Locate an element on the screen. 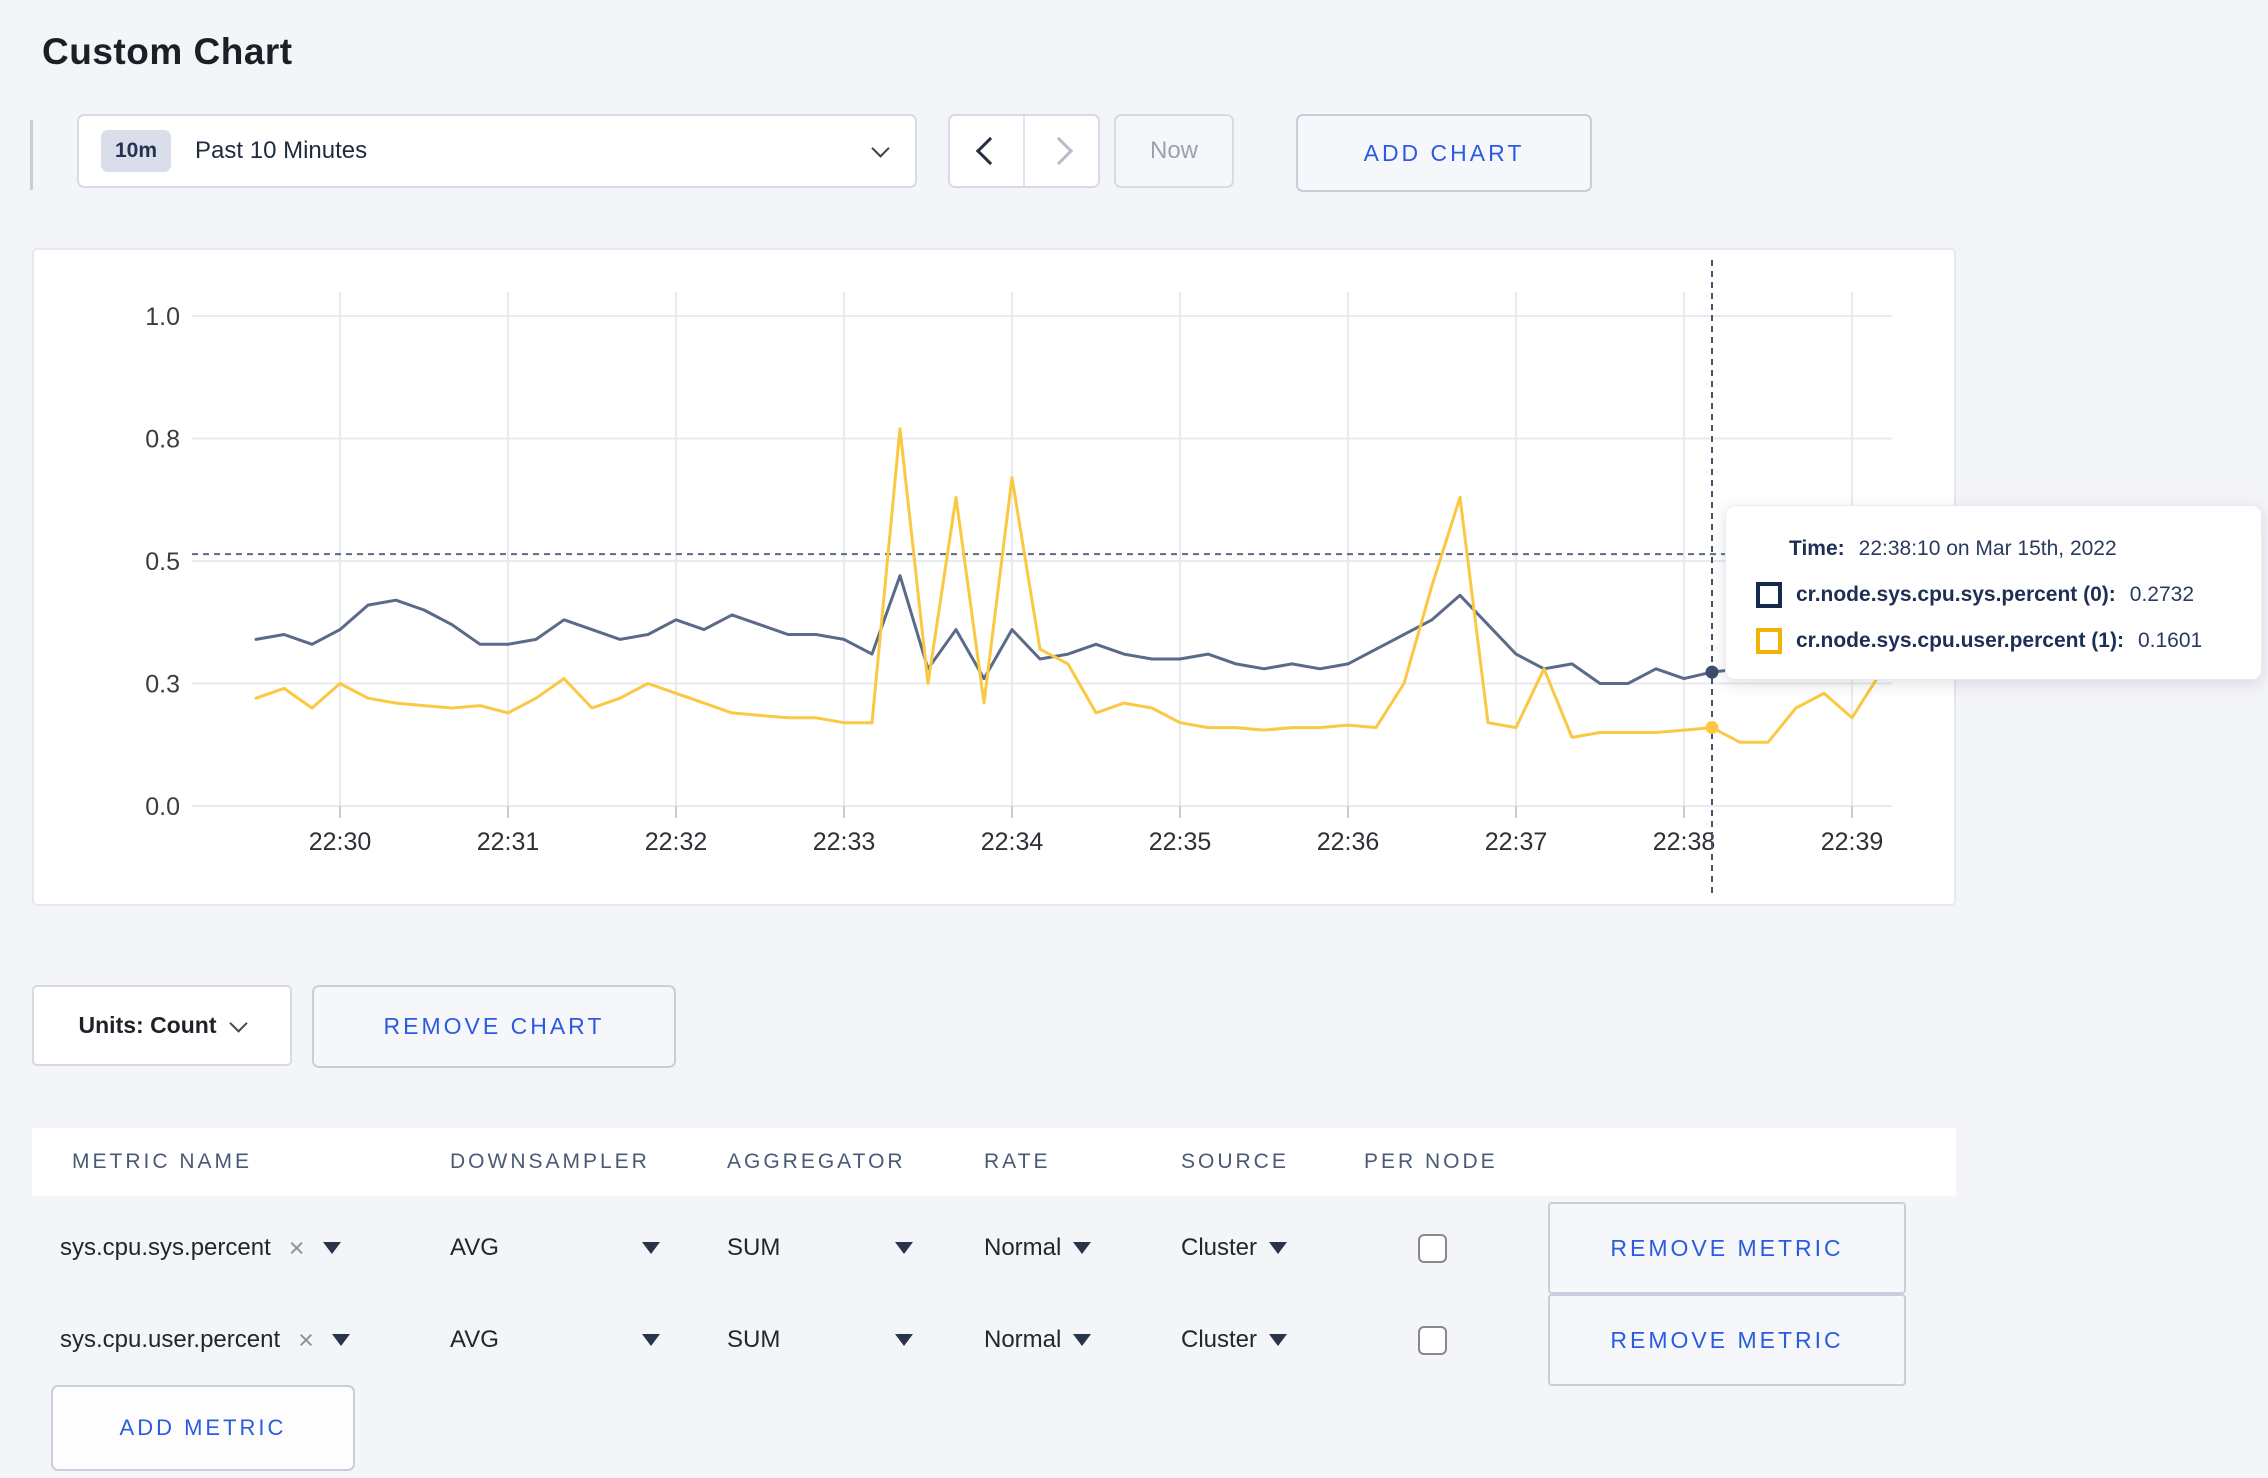 Image resolution: width=2268 pixels, height=1478 pixels. svg-text: 0.8 is located at coordinates (162, 440).